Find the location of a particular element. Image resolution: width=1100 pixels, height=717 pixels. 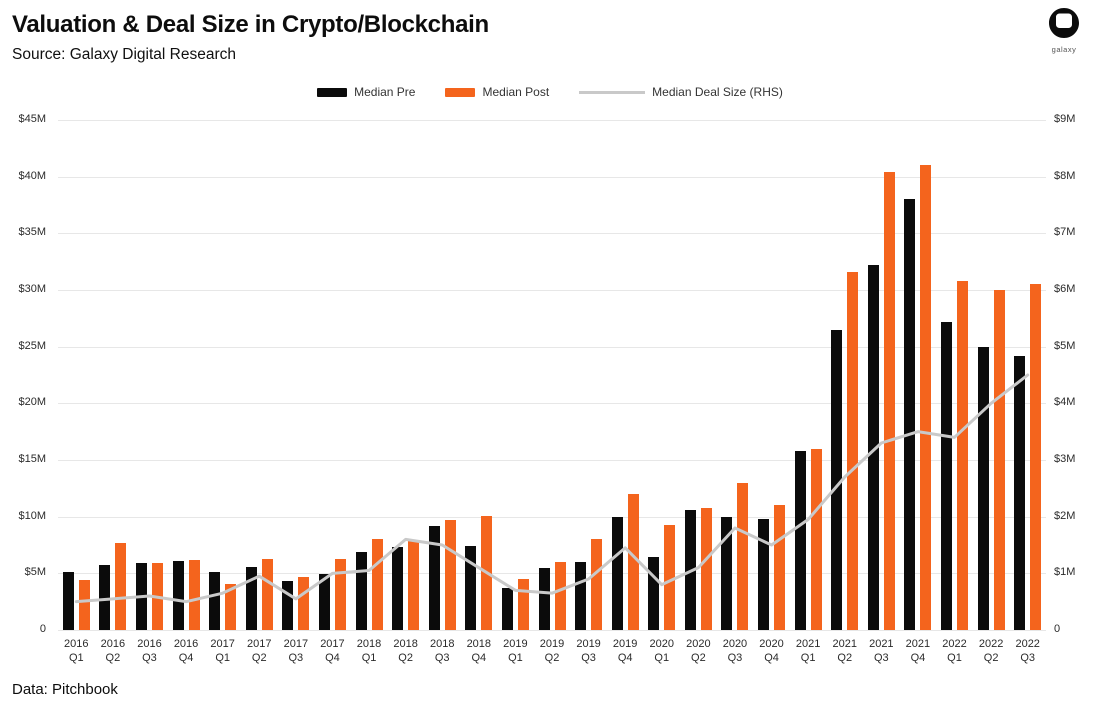

y-axis-tick-right: $6M is located at coordinates (1065, 289).